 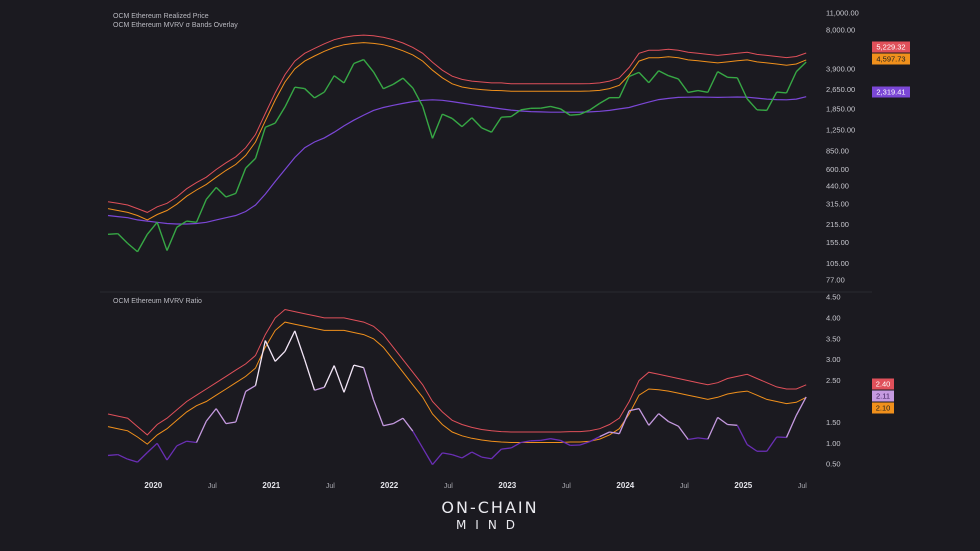 I want to click on y-tick-label: 0.50, so click(x=833, y=464).